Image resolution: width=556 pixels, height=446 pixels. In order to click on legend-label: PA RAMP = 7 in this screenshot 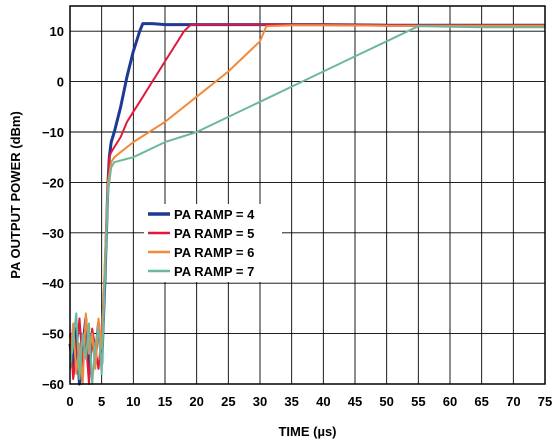, I will do `click(214, 271)`.